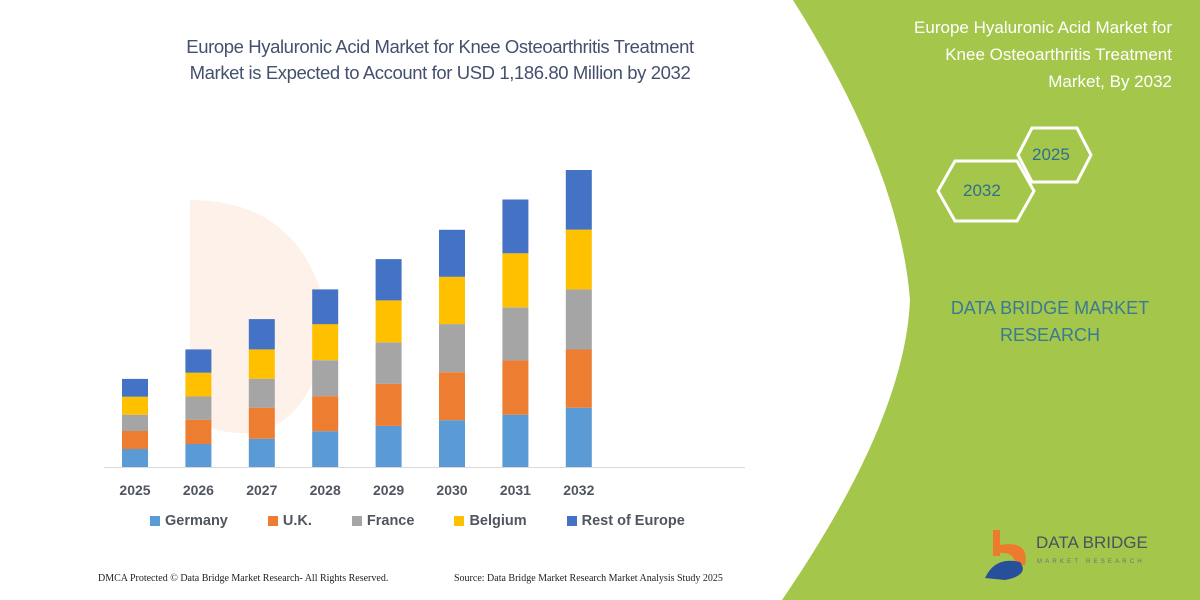 The image size is (1200, 600). I want to click on side-title-line: Knee Osteoarthritis Treatment, so click(1058, 54).